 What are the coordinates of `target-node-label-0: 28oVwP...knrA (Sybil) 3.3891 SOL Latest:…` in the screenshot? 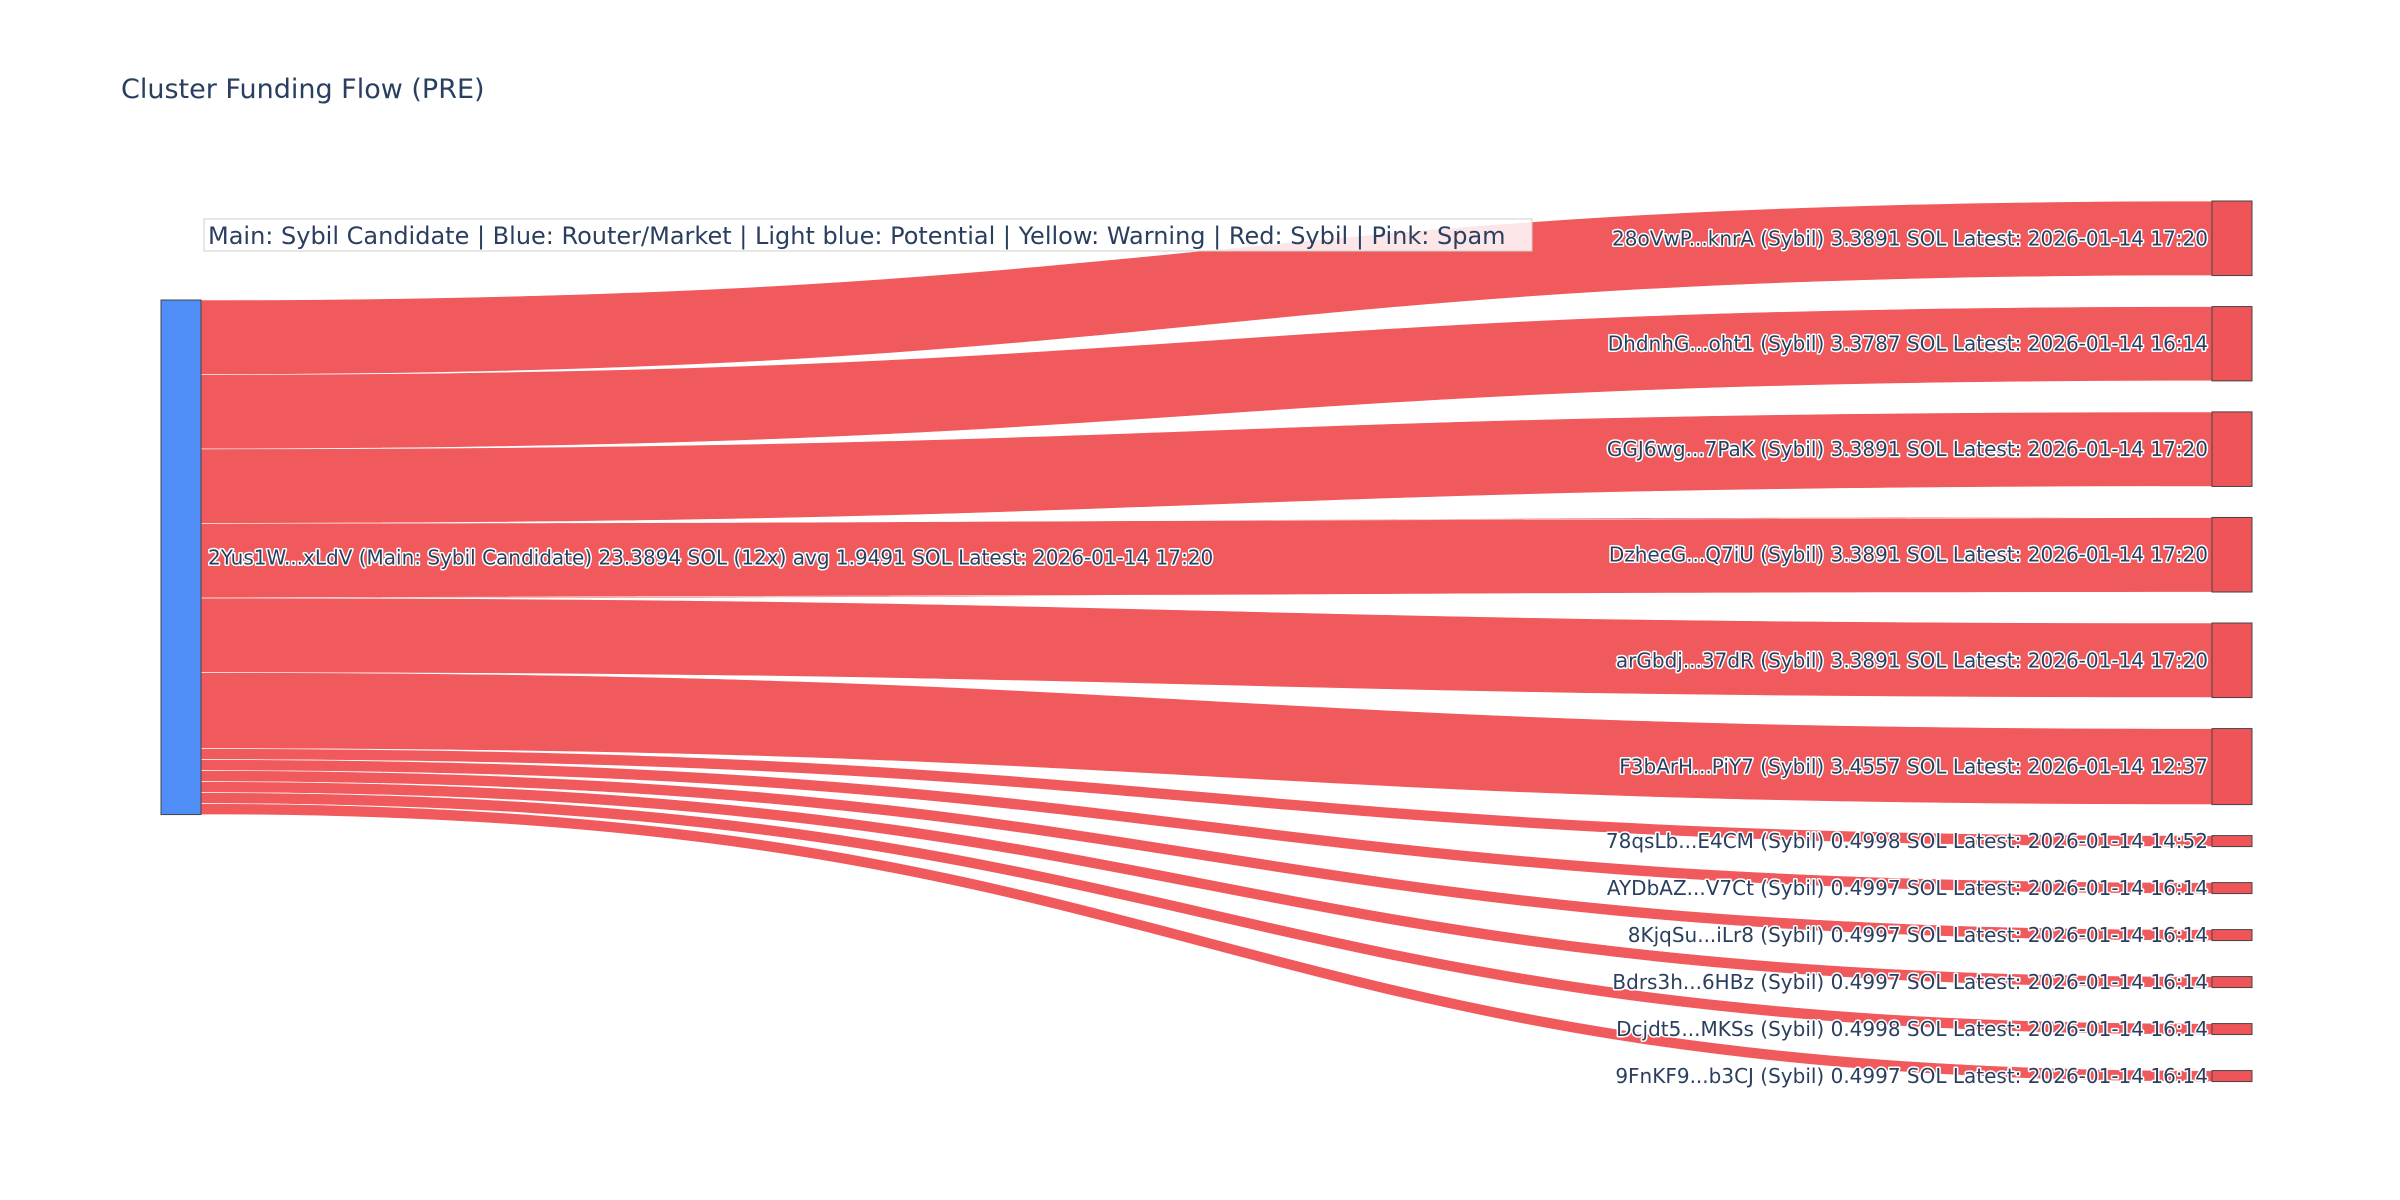 It's located at (1910, 238).